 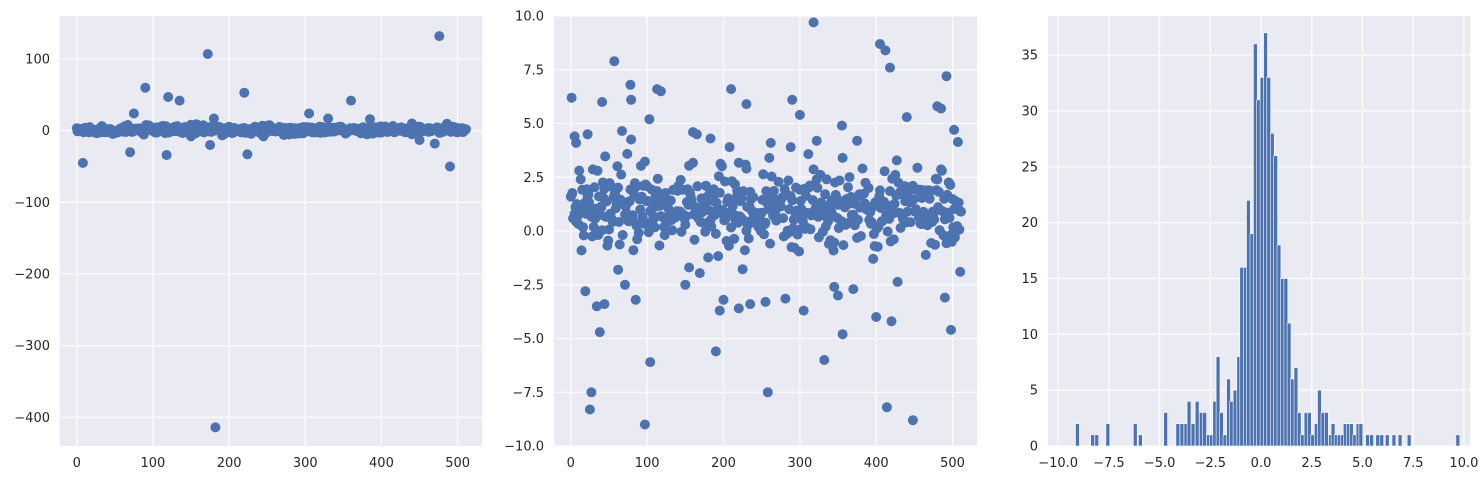 What do you see at coordinates (1034, 391) in the screenshot?
I see `y-tick-label: 5` at bounding box center [1034, 391].